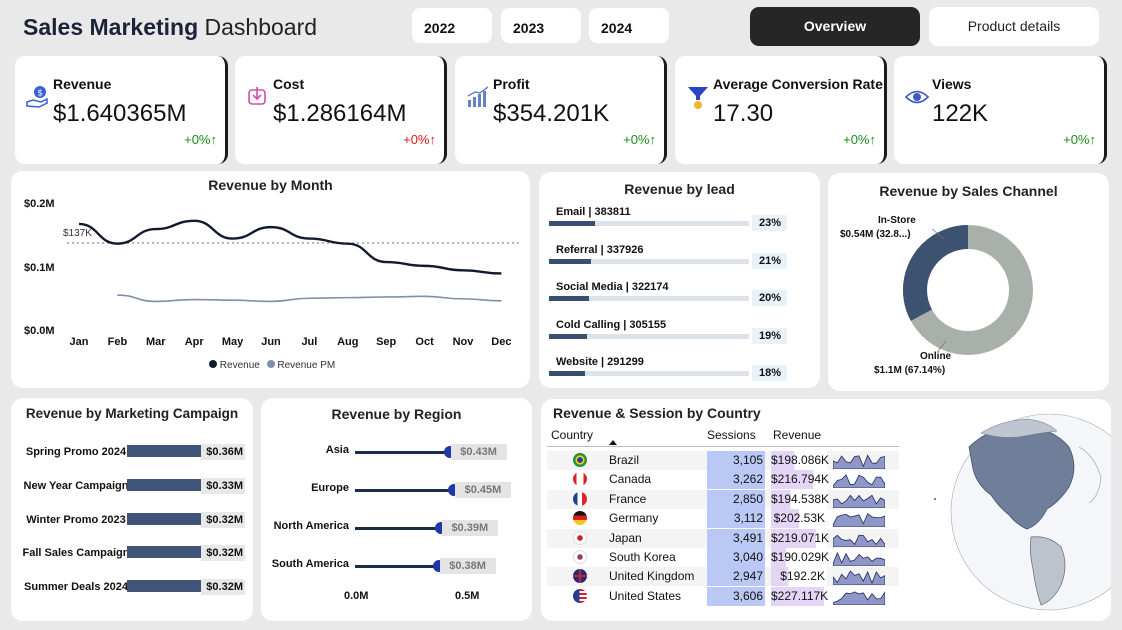 This screenshot has height=630, width=1122. I want to click on table-row: France 2,850 $194.538K, so click(723, 499).